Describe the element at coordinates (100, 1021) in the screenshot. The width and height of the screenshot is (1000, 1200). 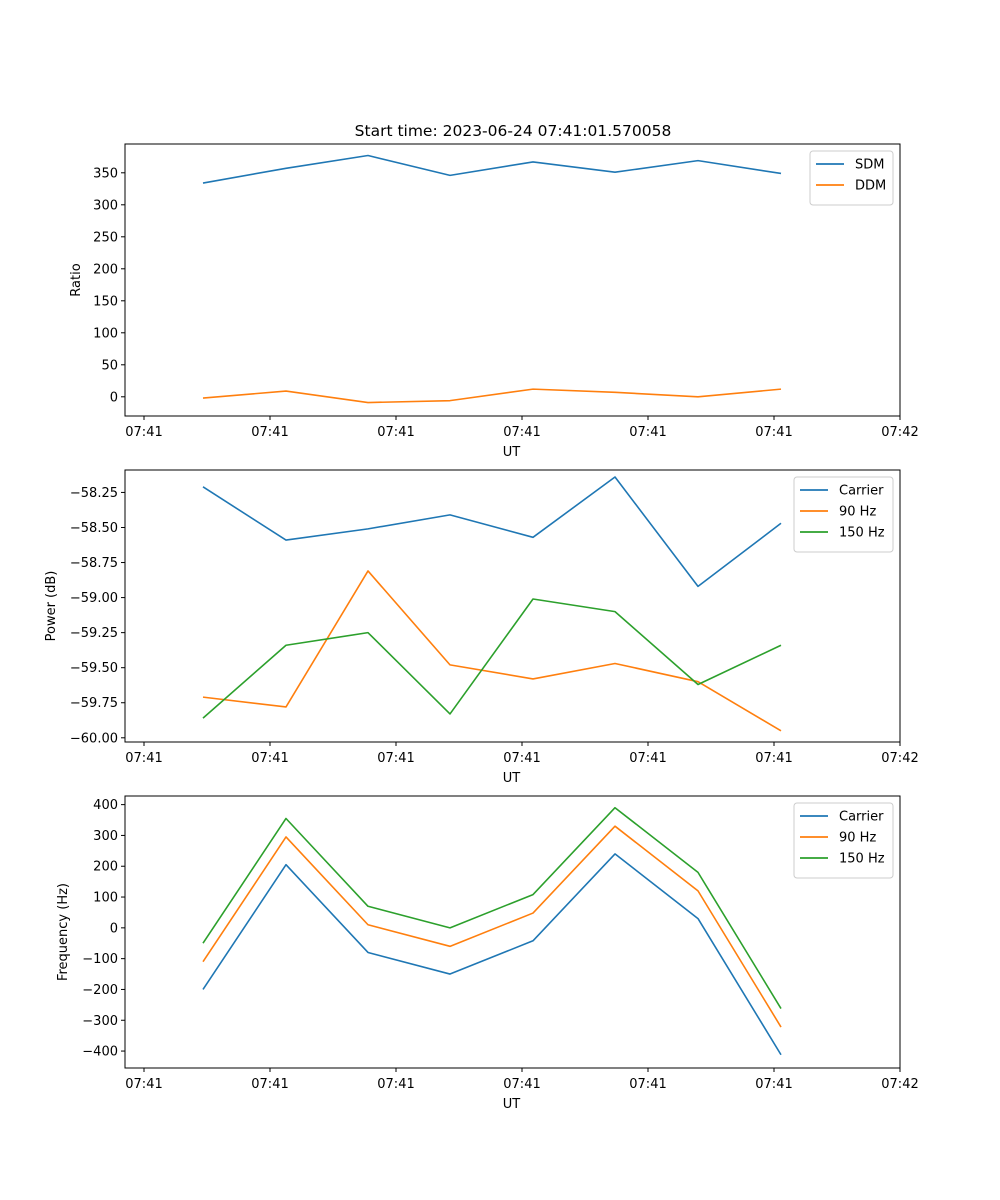
I see `y-tick-label: −300` at that location.